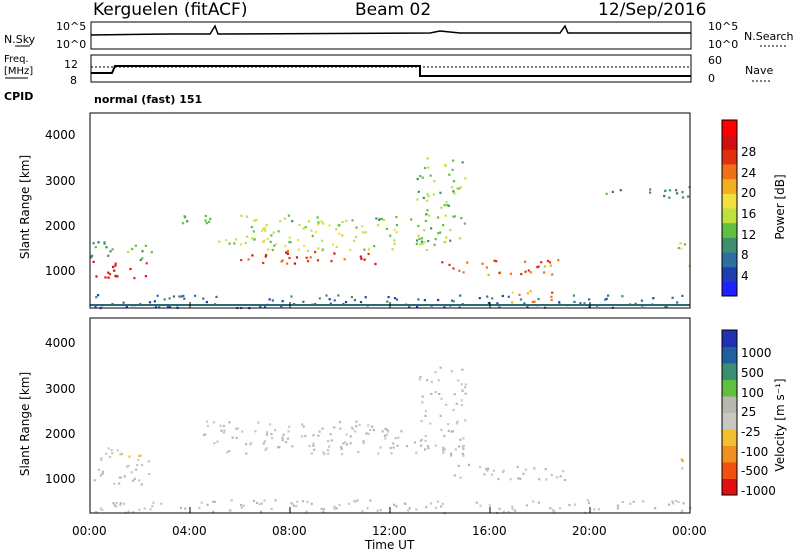 The height and width of the screenshot is (554, 800). I want to click on colorbar-swatch, so click(729, 338).